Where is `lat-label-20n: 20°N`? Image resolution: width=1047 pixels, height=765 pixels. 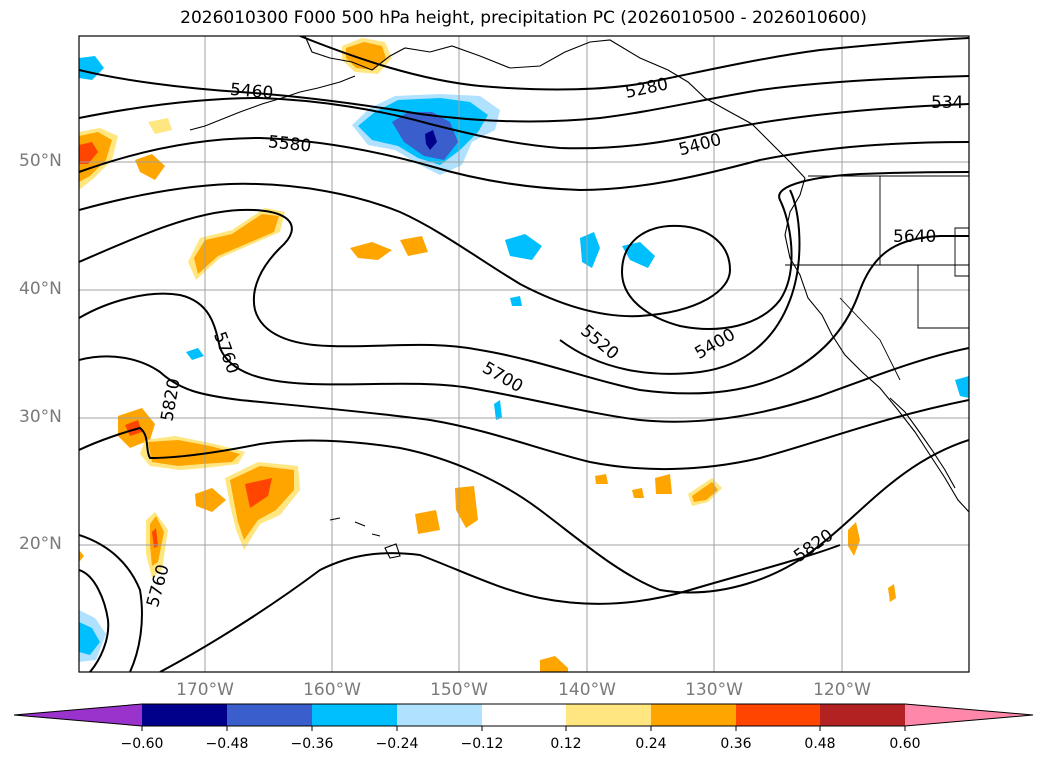 lat-label-20n: 20°N is located at coordinates (40, 544).